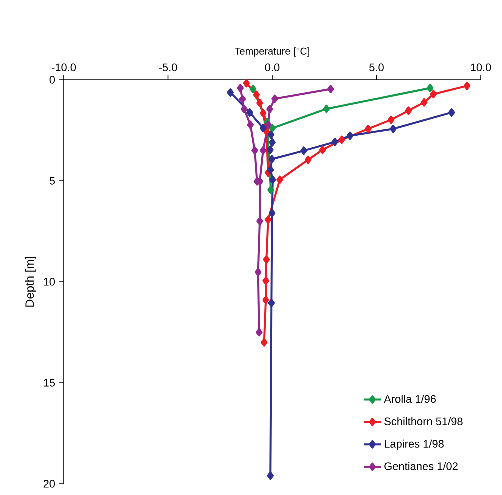 This screenshot has width=502, height=495. What do you see at coordinates (53, 181) in the screenshot?
I see `y-tick-label: 5` at bounding box center [53, 181].